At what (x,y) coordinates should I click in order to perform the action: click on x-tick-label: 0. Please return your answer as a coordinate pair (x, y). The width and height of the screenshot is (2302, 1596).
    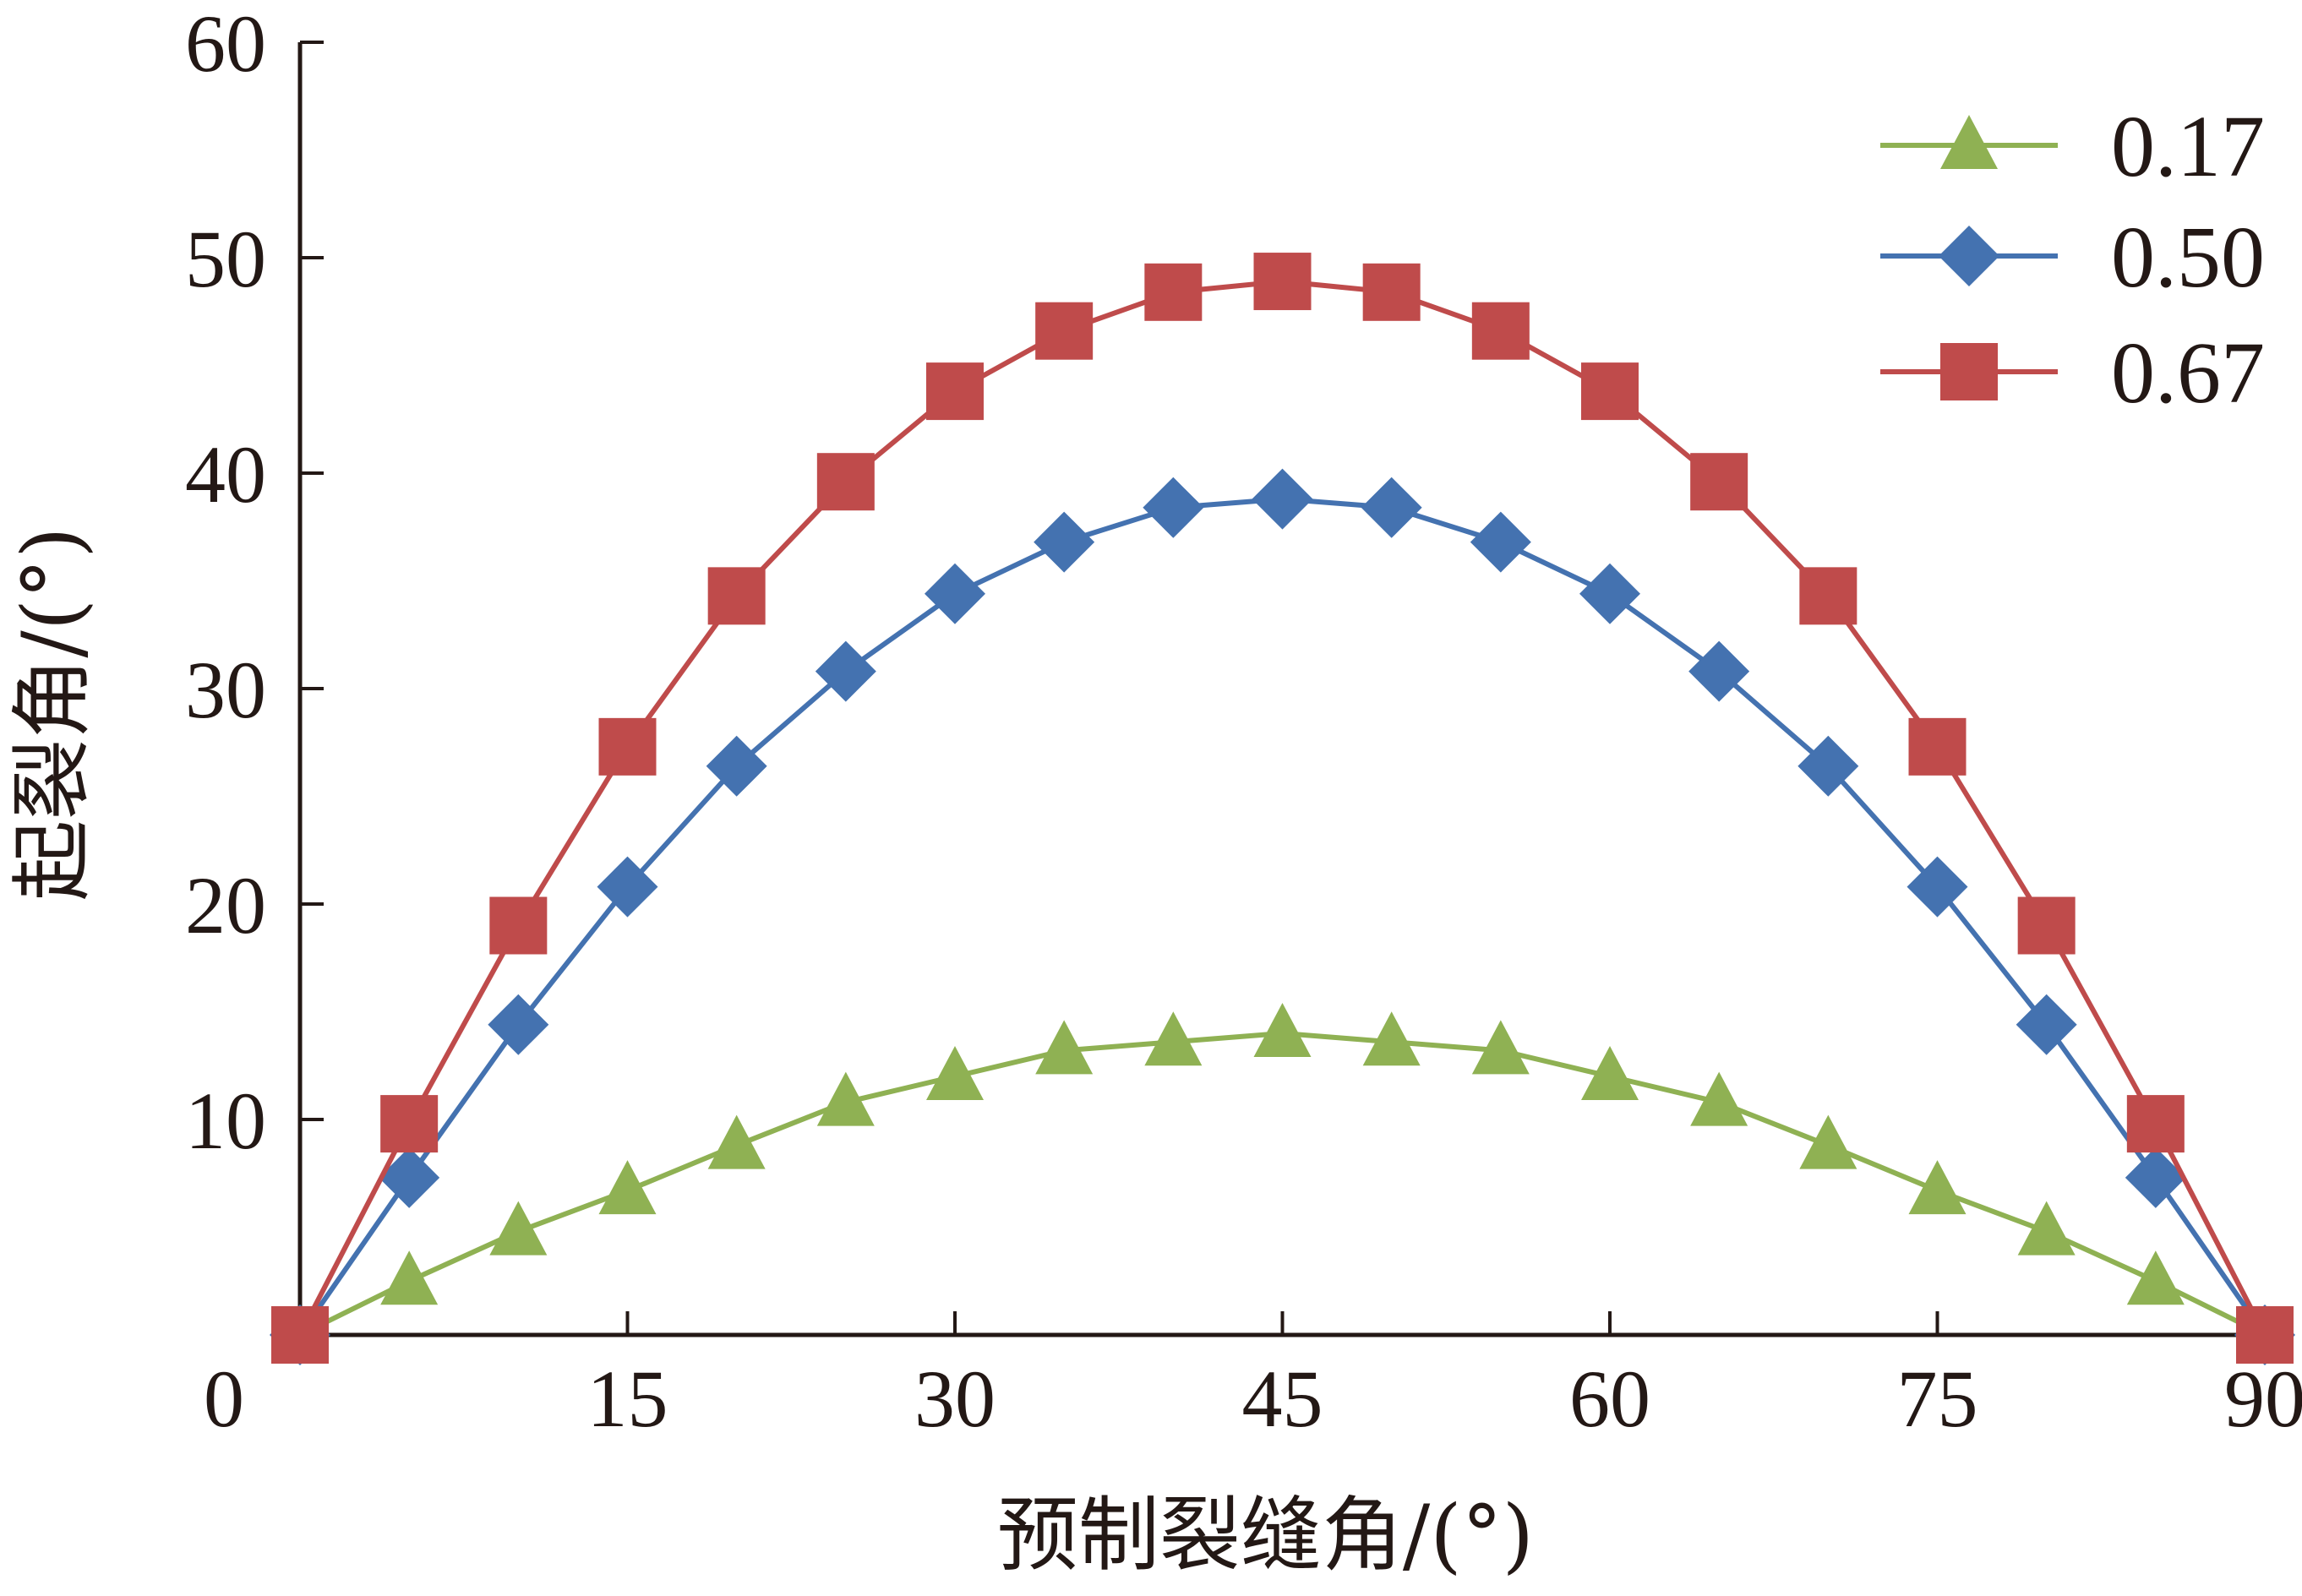
    Looking at the image, I should click on (224, 1399).